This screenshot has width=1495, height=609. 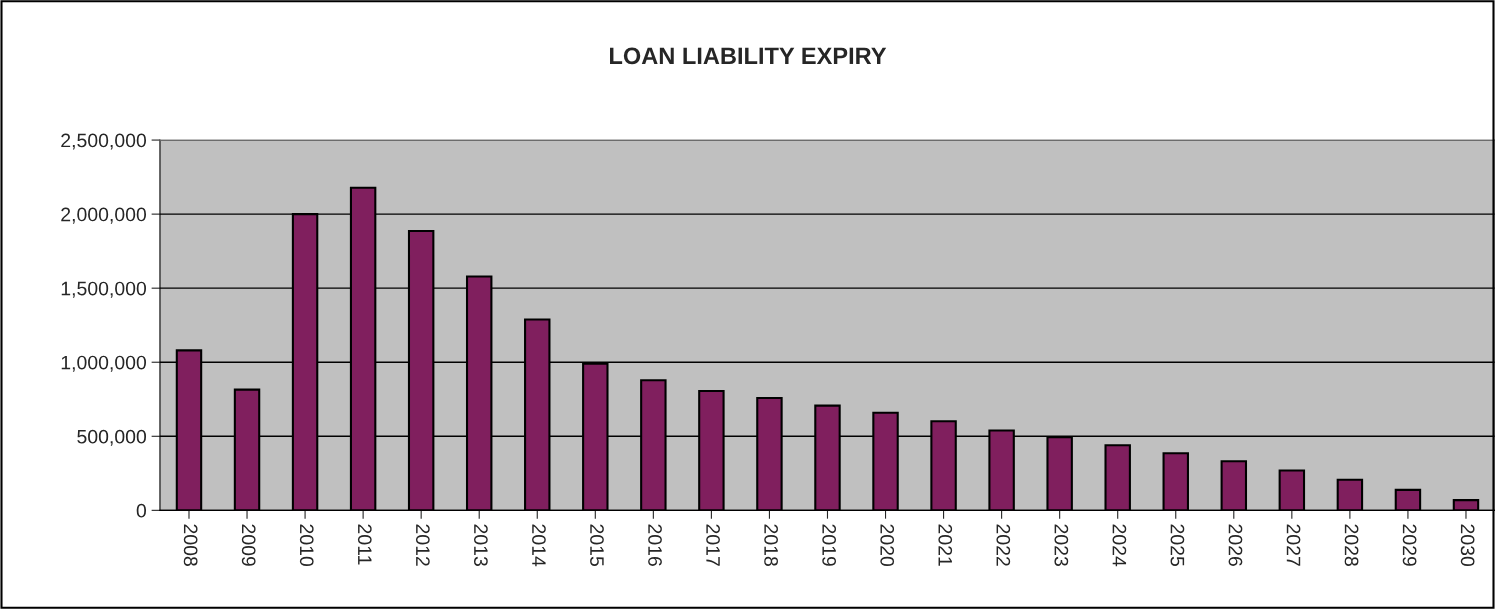 I want to click on y-tick-label: 0, so click(x=141, y=510).